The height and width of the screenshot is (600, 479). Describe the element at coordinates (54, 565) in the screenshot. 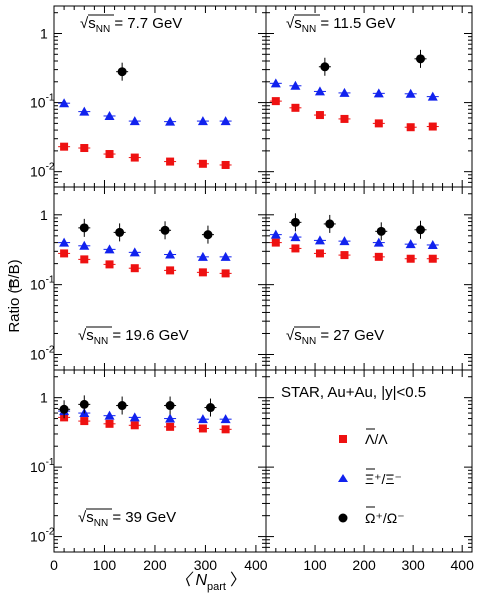

I see `x-tick-label: 0` at that location.